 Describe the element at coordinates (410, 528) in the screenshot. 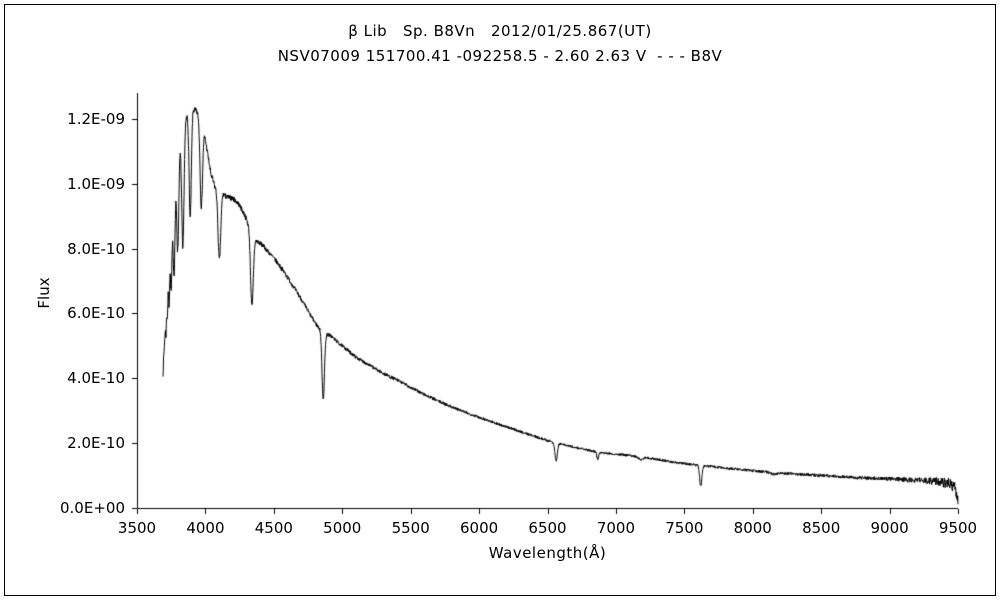

I see `x-tick-label: 5500` at that location.